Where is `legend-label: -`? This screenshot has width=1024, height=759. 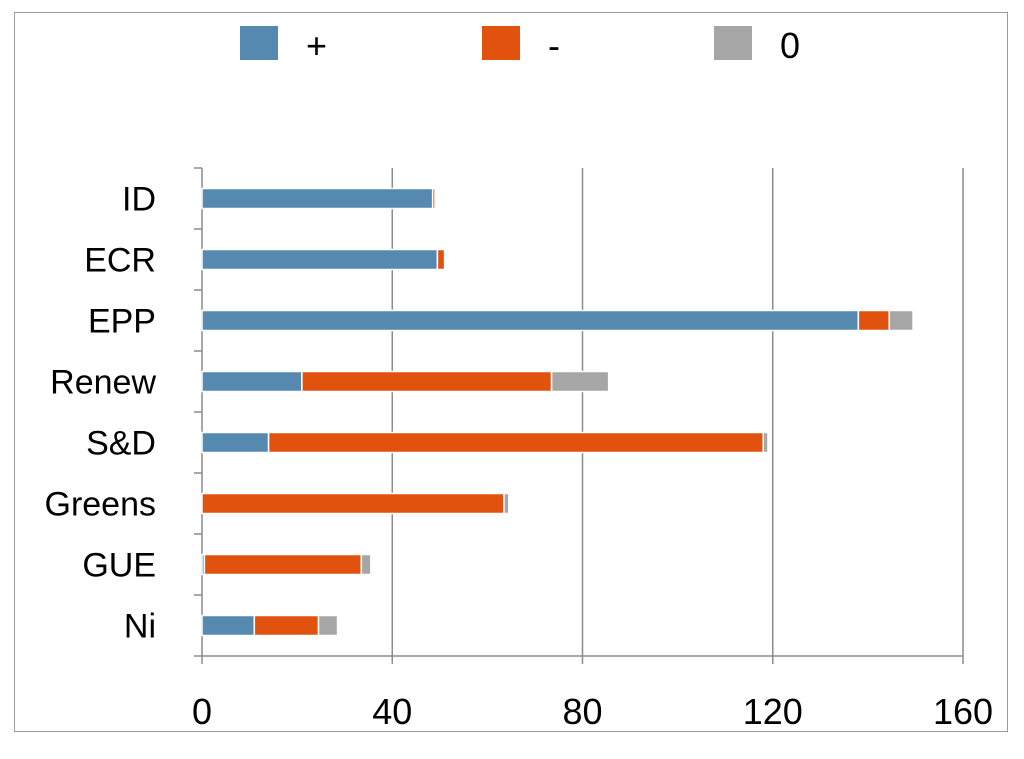 legend-label: - is located at coordinates (554, 45).